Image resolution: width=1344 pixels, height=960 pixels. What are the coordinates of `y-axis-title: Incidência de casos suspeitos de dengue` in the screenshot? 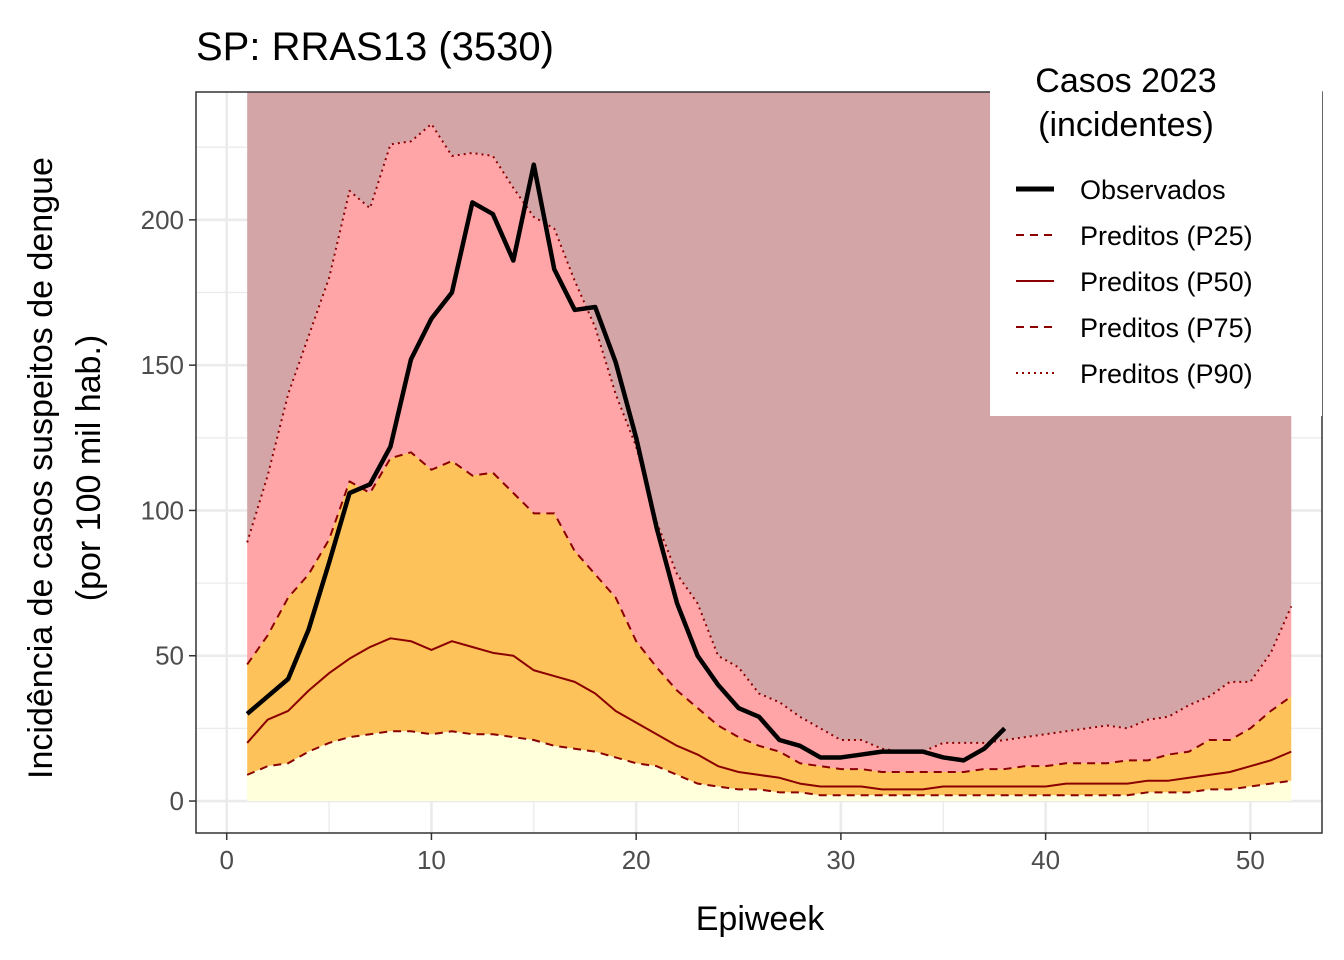 It's located at (41, 468).